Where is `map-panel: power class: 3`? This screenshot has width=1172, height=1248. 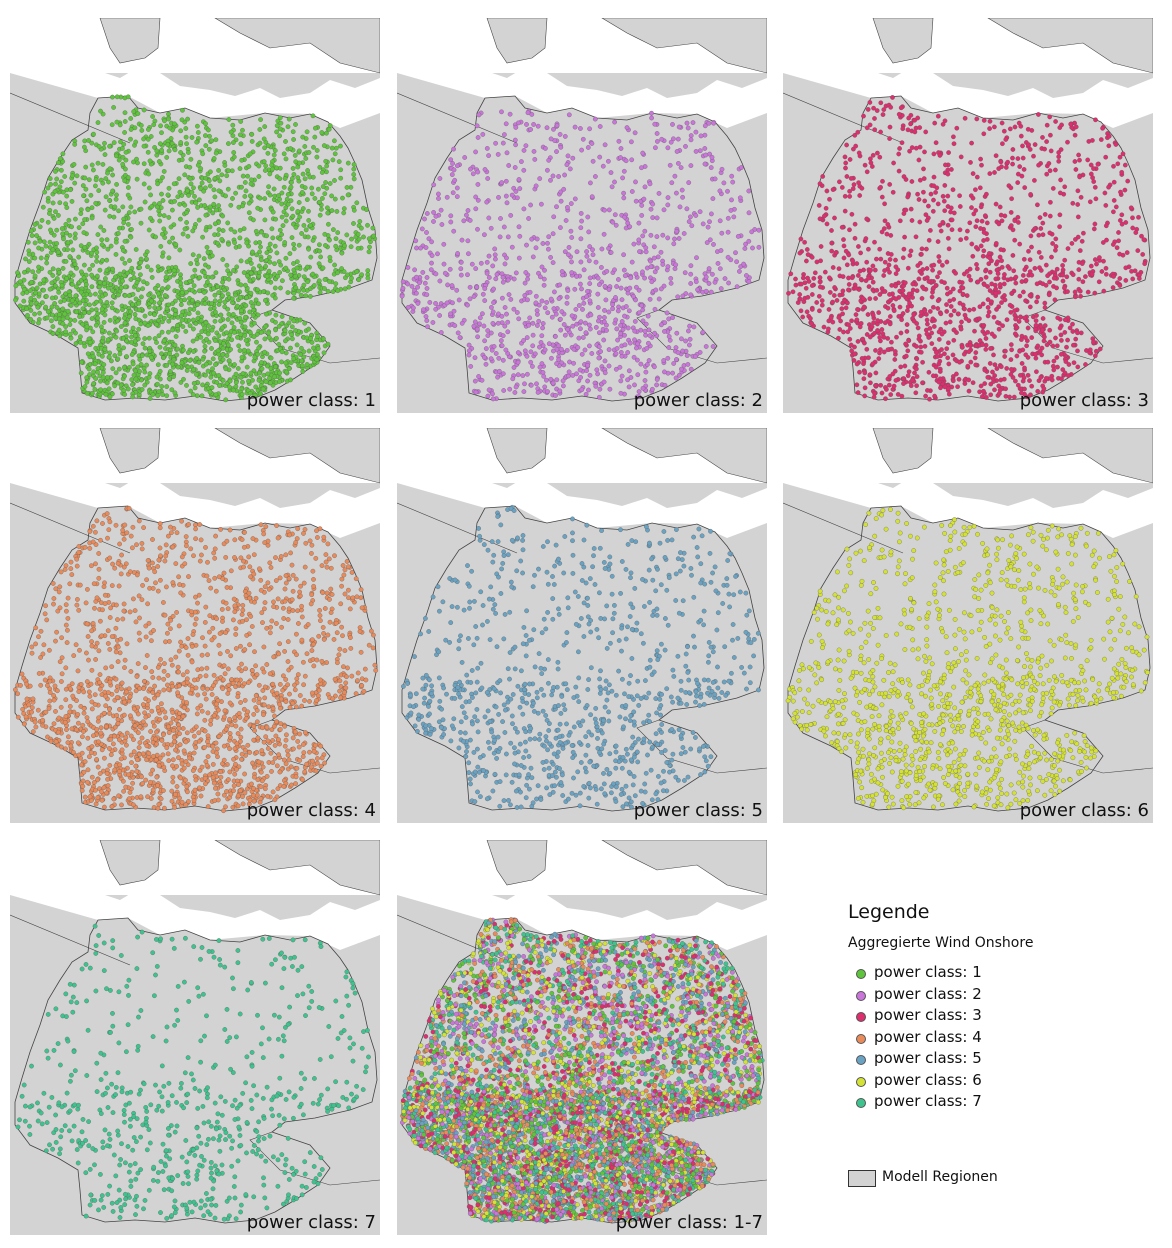
map-panel: power class: 3 is located at coordinates (968, 215).